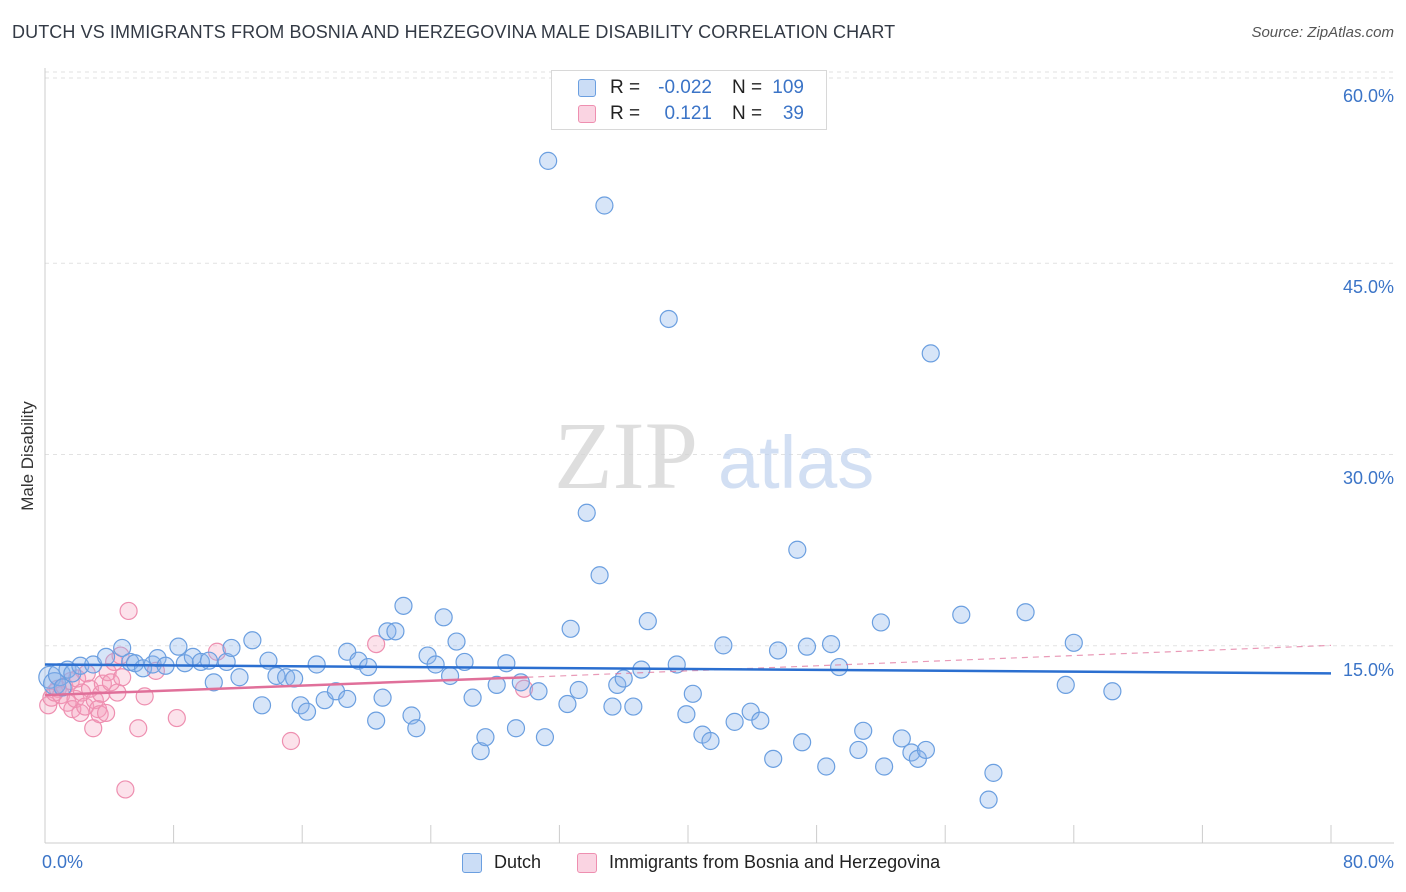 This screenshot has width=1406, height=892. Describe the element at coordinates (625, 87) in the screenshot. I see `r-label: R =` at that location.